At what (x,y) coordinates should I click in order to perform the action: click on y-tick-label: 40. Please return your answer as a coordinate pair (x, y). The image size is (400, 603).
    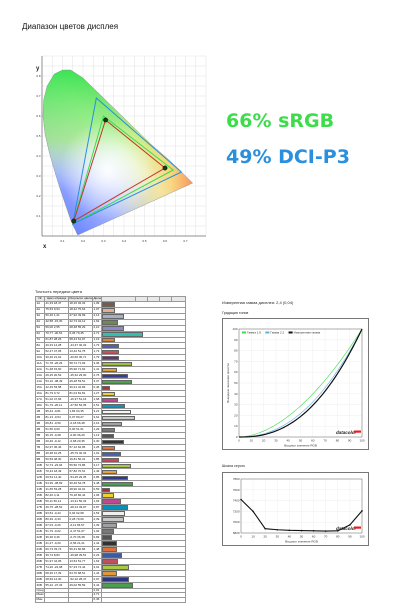
    Looking at the image, I should click on (236, 394).